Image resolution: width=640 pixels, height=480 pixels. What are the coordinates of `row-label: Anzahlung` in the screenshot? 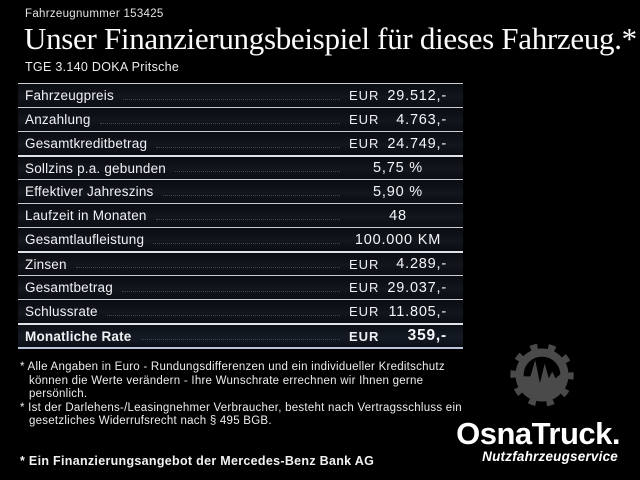 It's located at (58, 119).